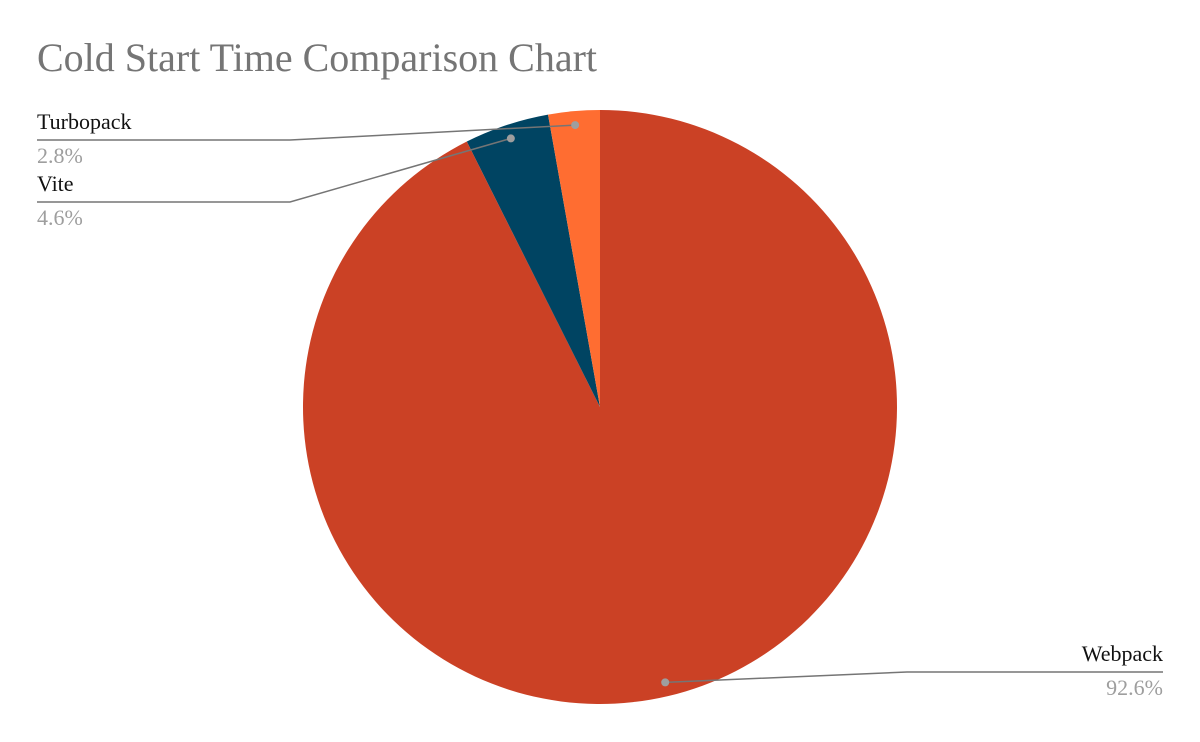 This screenshot has height=742, width=1200. I want to click on legend-label: Vite, so click(55, 183).